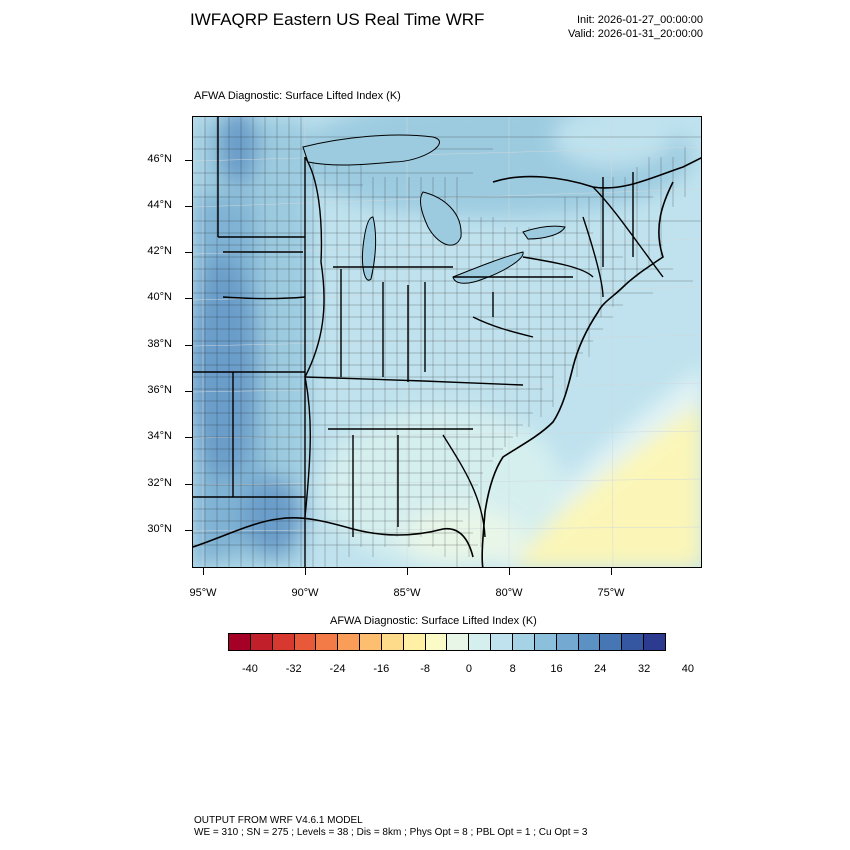 The width and height of the screenshot is (850, 850). Describe the element at coordinates (159, 344) in the screenshot. I see `lat-label: 38°N` at that location.